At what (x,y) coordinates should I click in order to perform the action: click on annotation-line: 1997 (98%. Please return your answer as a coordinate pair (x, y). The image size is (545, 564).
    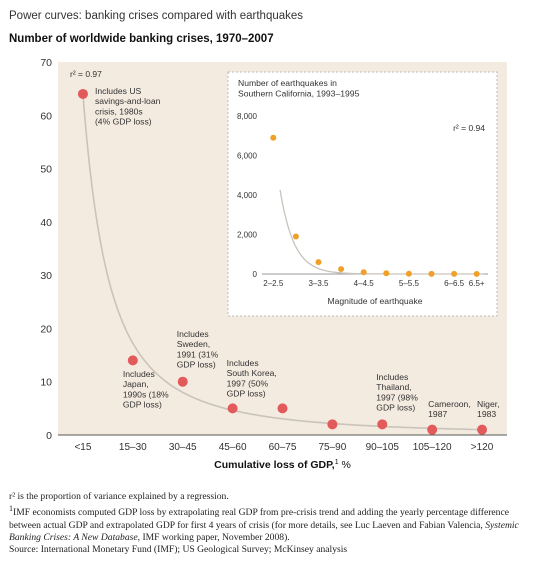
    Looking at the image, I should click on (397, 397).